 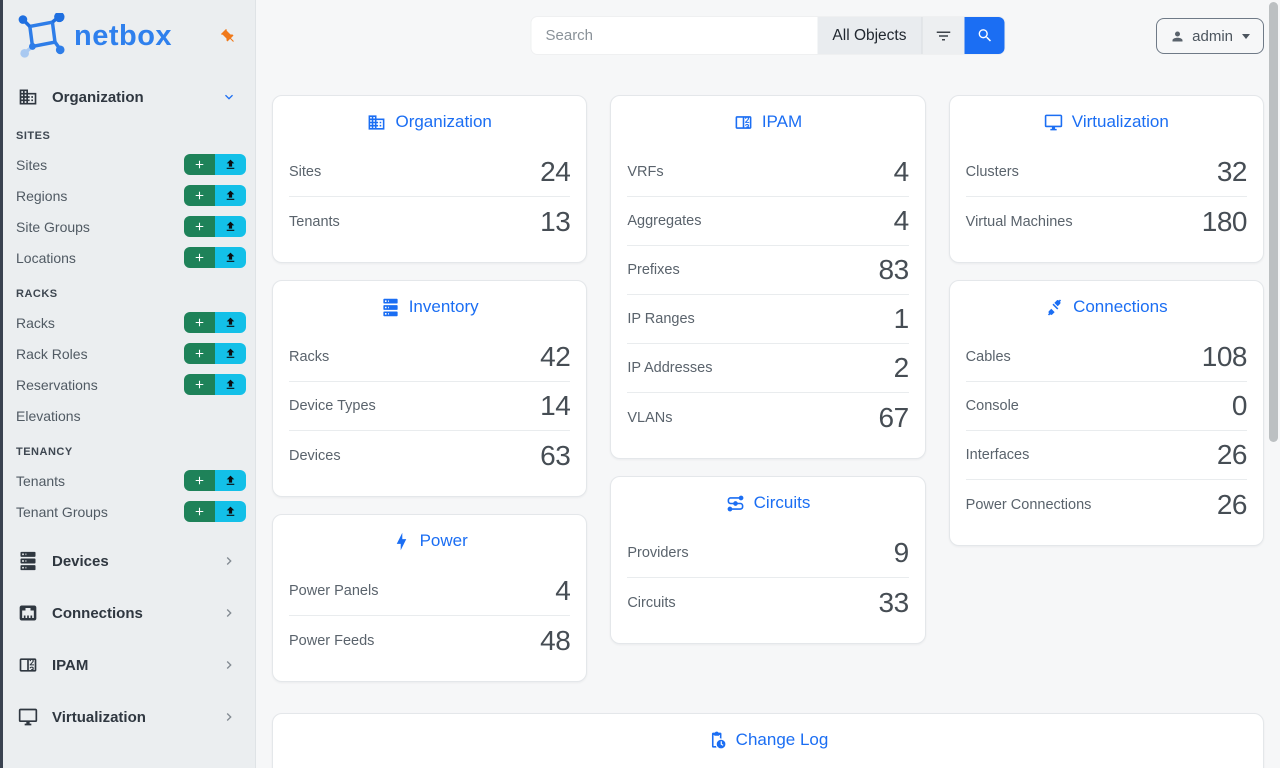 I want to click on sidebar-group-label: IPAM, so click(x=70, y=665).